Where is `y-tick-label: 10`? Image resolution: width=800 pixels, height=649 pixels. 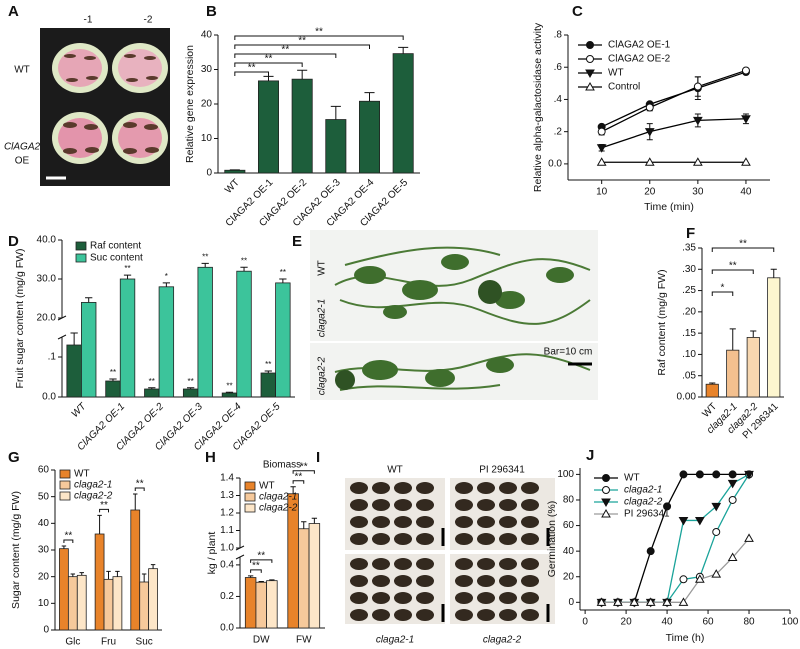 y-tick-label: 10 is located at coordinates (207, 138).